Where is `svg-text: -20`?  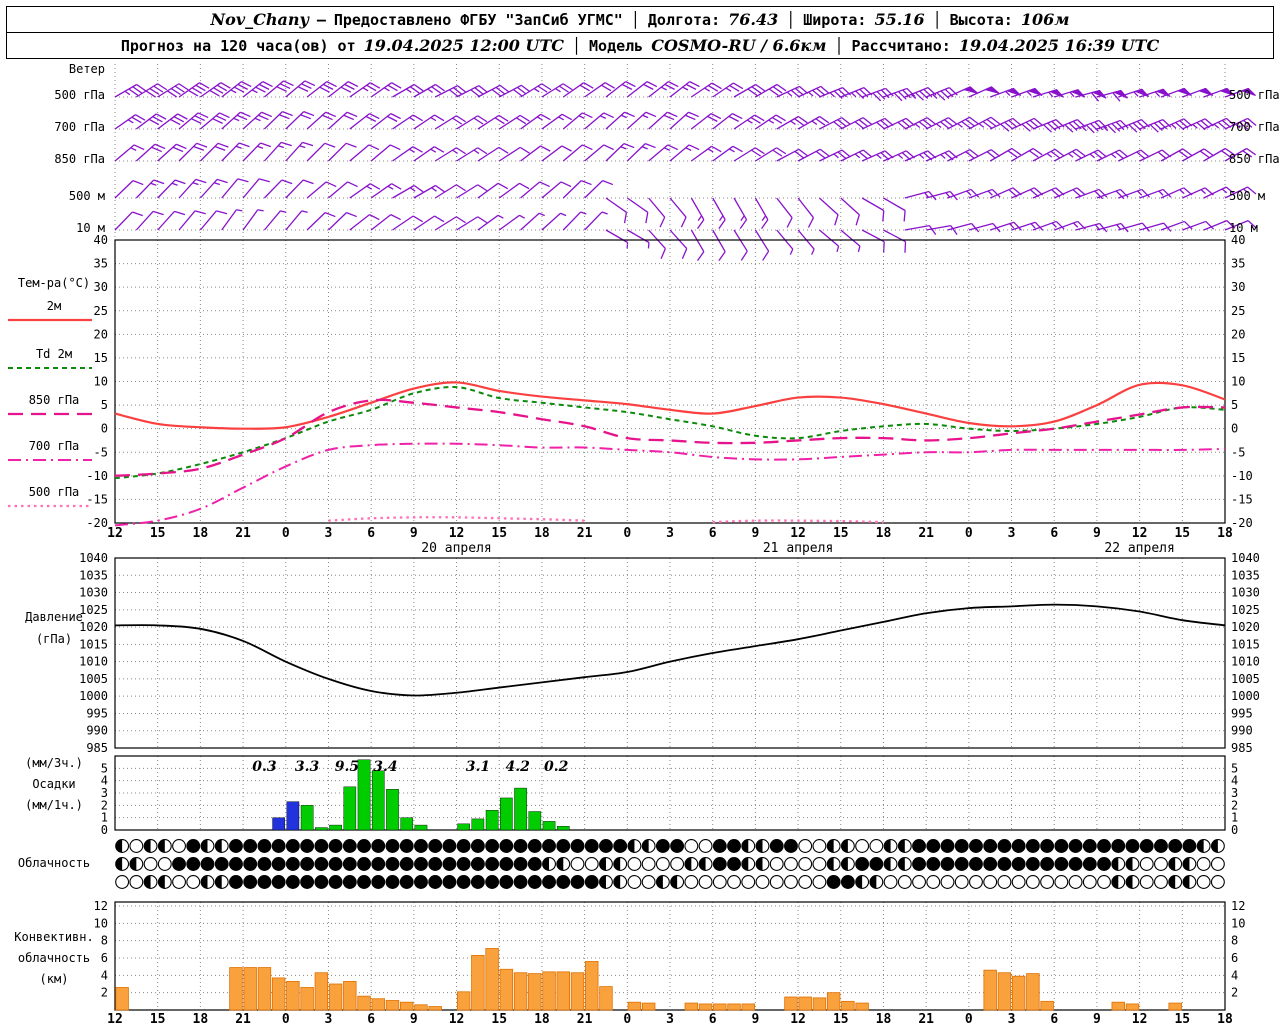
svg-text: -20 is located at coordinates (97, 523).